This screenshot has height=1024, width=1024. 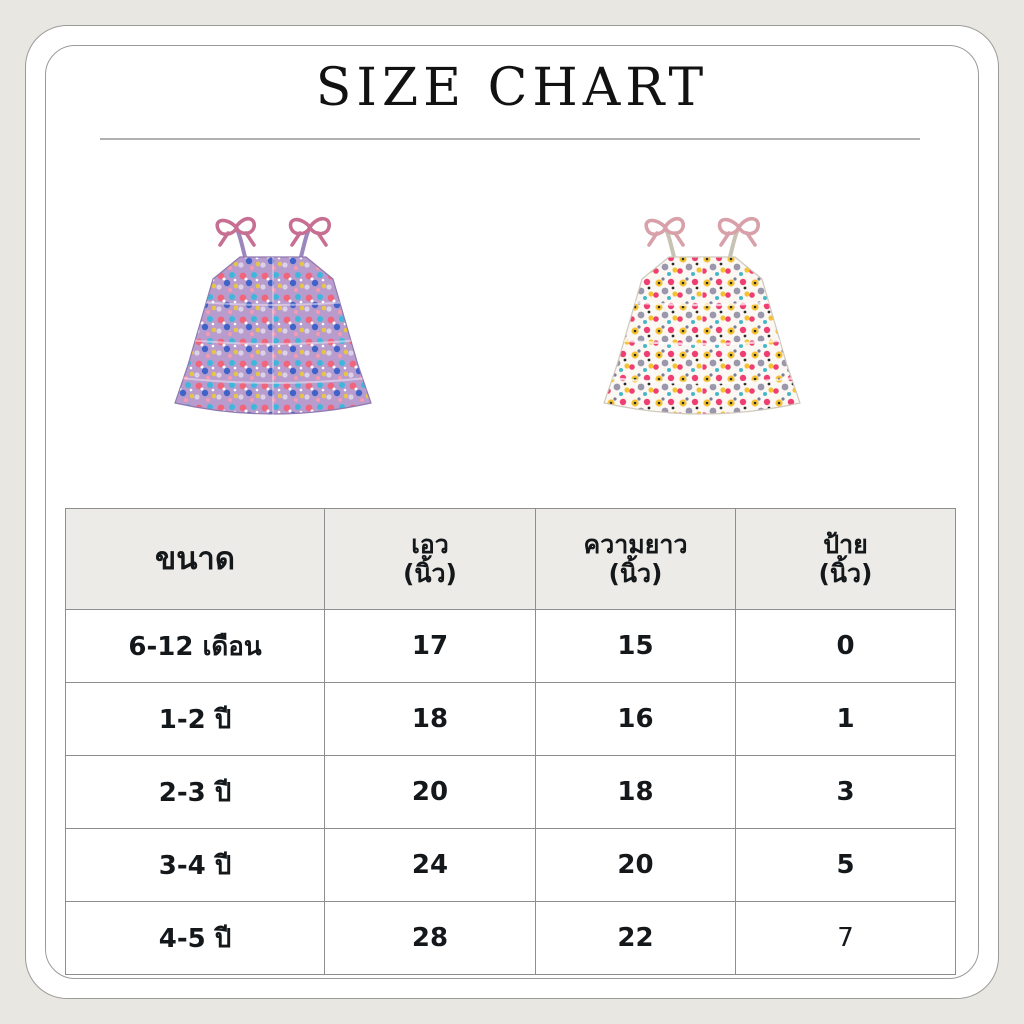 What do you see at coordinates (635, 938) in the screenshot?
I see `cell-length: 22` at bounding box center [635, 938].